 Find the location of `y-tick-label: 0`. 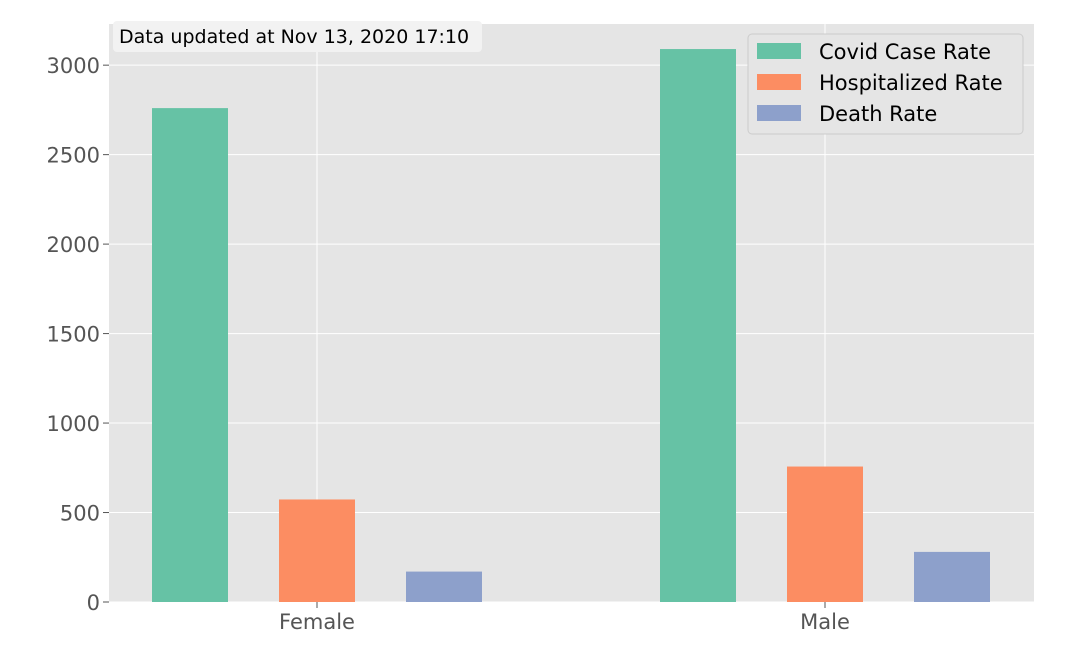

y-tick-label: 0 is located at coordinates (93, 603).